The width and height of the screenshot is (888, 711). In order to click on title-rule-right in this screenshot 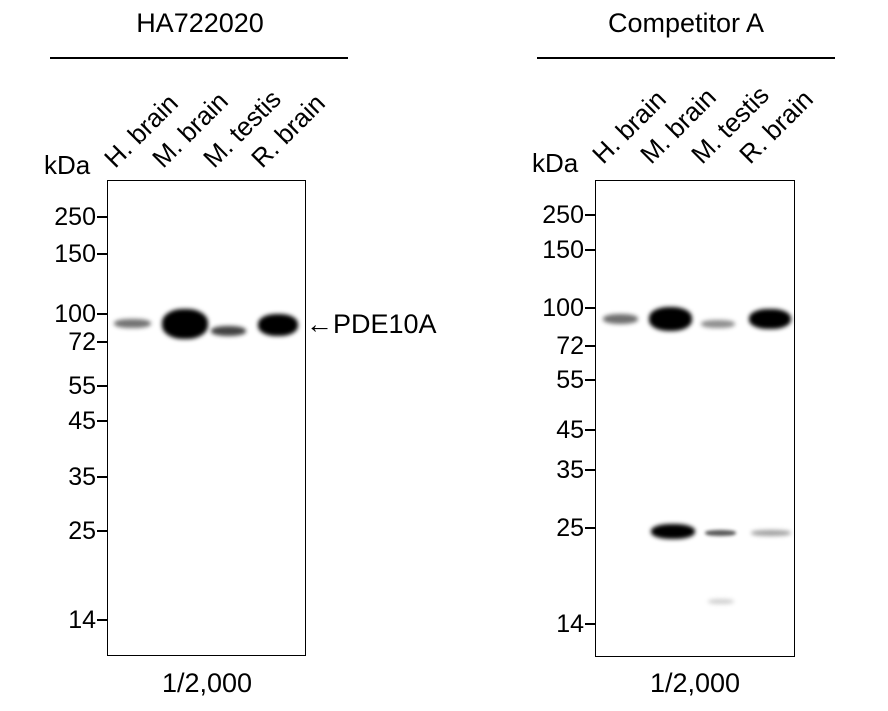, I will do `click(686, 58)`.